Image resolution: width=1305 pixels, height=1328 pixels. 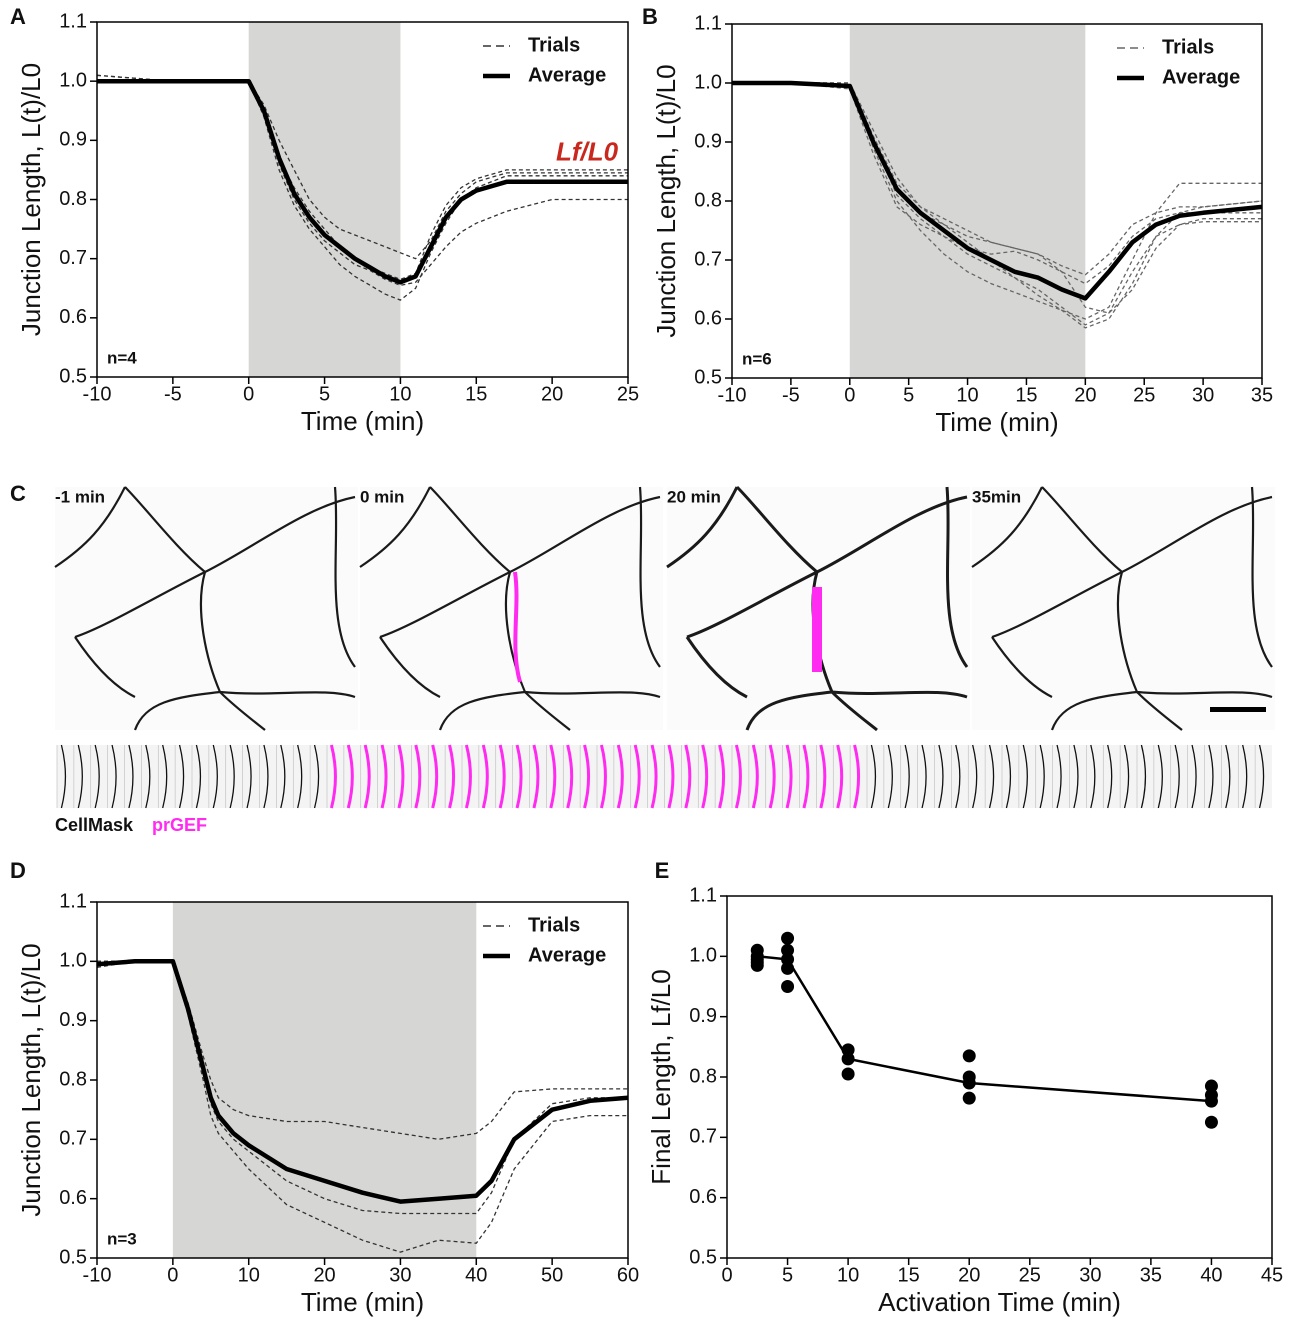 I want to click on stain-label: CellMask, so click(x=94, y=825).